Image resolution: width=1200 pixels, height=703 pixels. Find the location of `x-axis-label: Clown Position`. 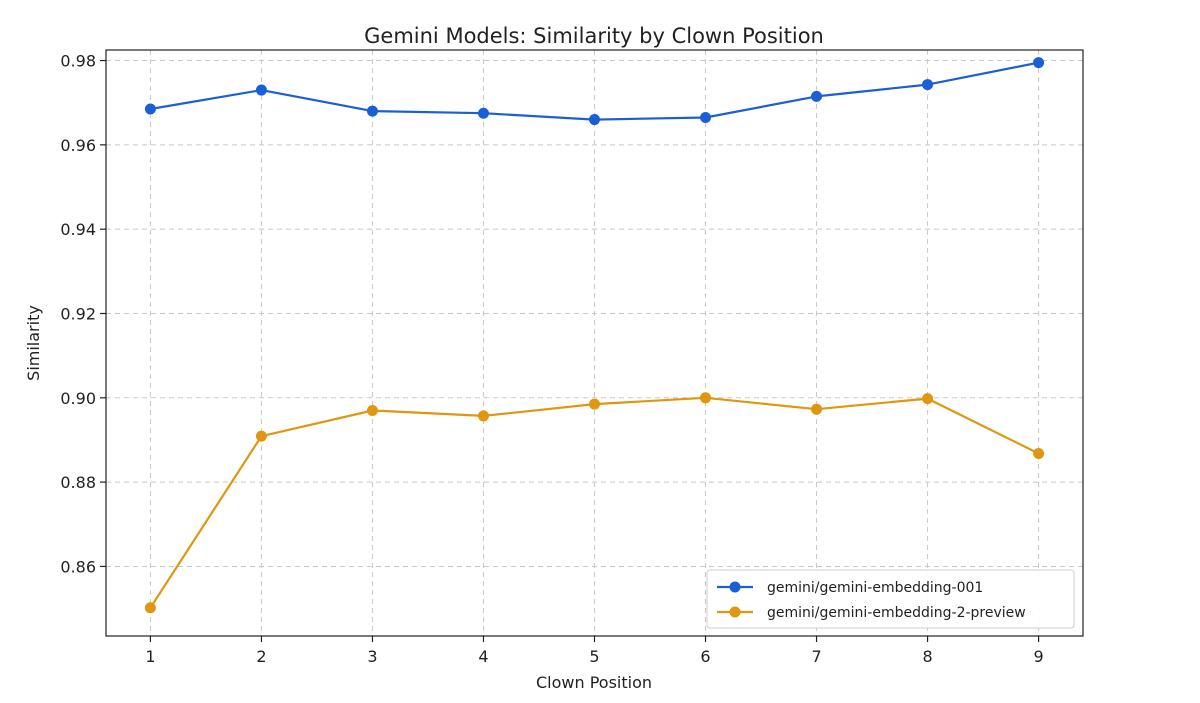

x-axis-label: Clown Position is located at coordinates (594, 682).